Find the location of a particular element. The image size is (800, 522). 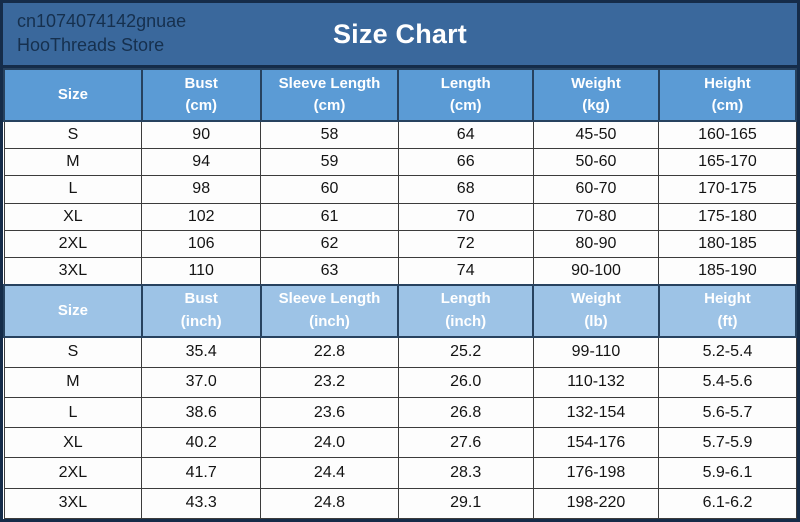

table-row: 2XL 106 62 72 80-90 180-185 is located at coordinates (400, 243).